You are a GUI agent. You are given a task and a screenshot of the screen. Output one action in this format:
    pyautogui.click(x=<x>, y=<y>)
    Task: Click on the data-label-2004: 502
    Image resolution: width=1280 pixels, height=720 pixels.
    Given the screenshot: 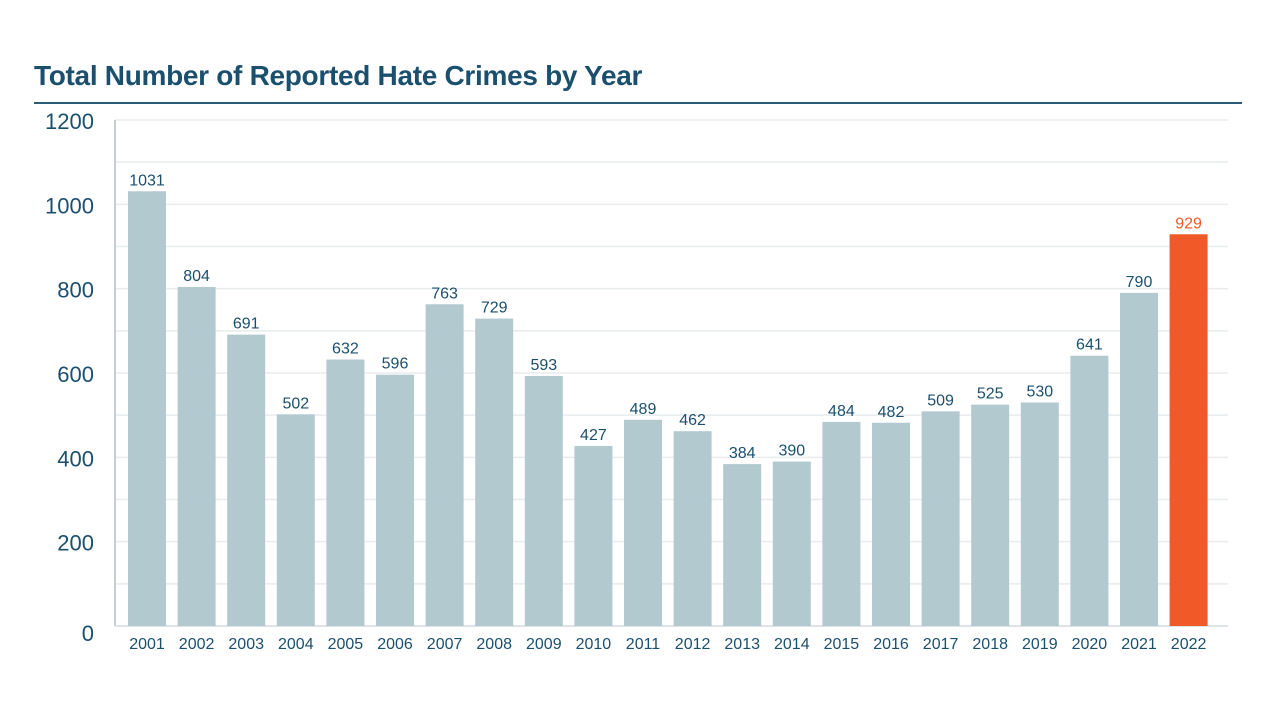 What is the action you would take?
    pyautogui.click(x=295, y=403)
    